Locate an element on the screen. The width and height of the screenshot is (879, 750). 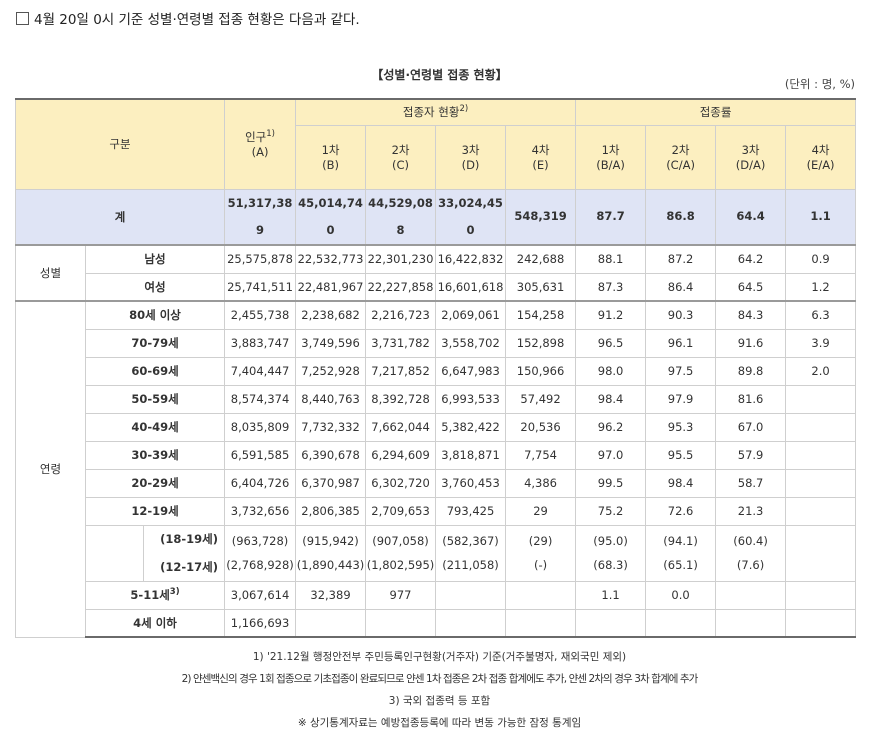
row-label: 여성 is located at coordinates (155, 287).